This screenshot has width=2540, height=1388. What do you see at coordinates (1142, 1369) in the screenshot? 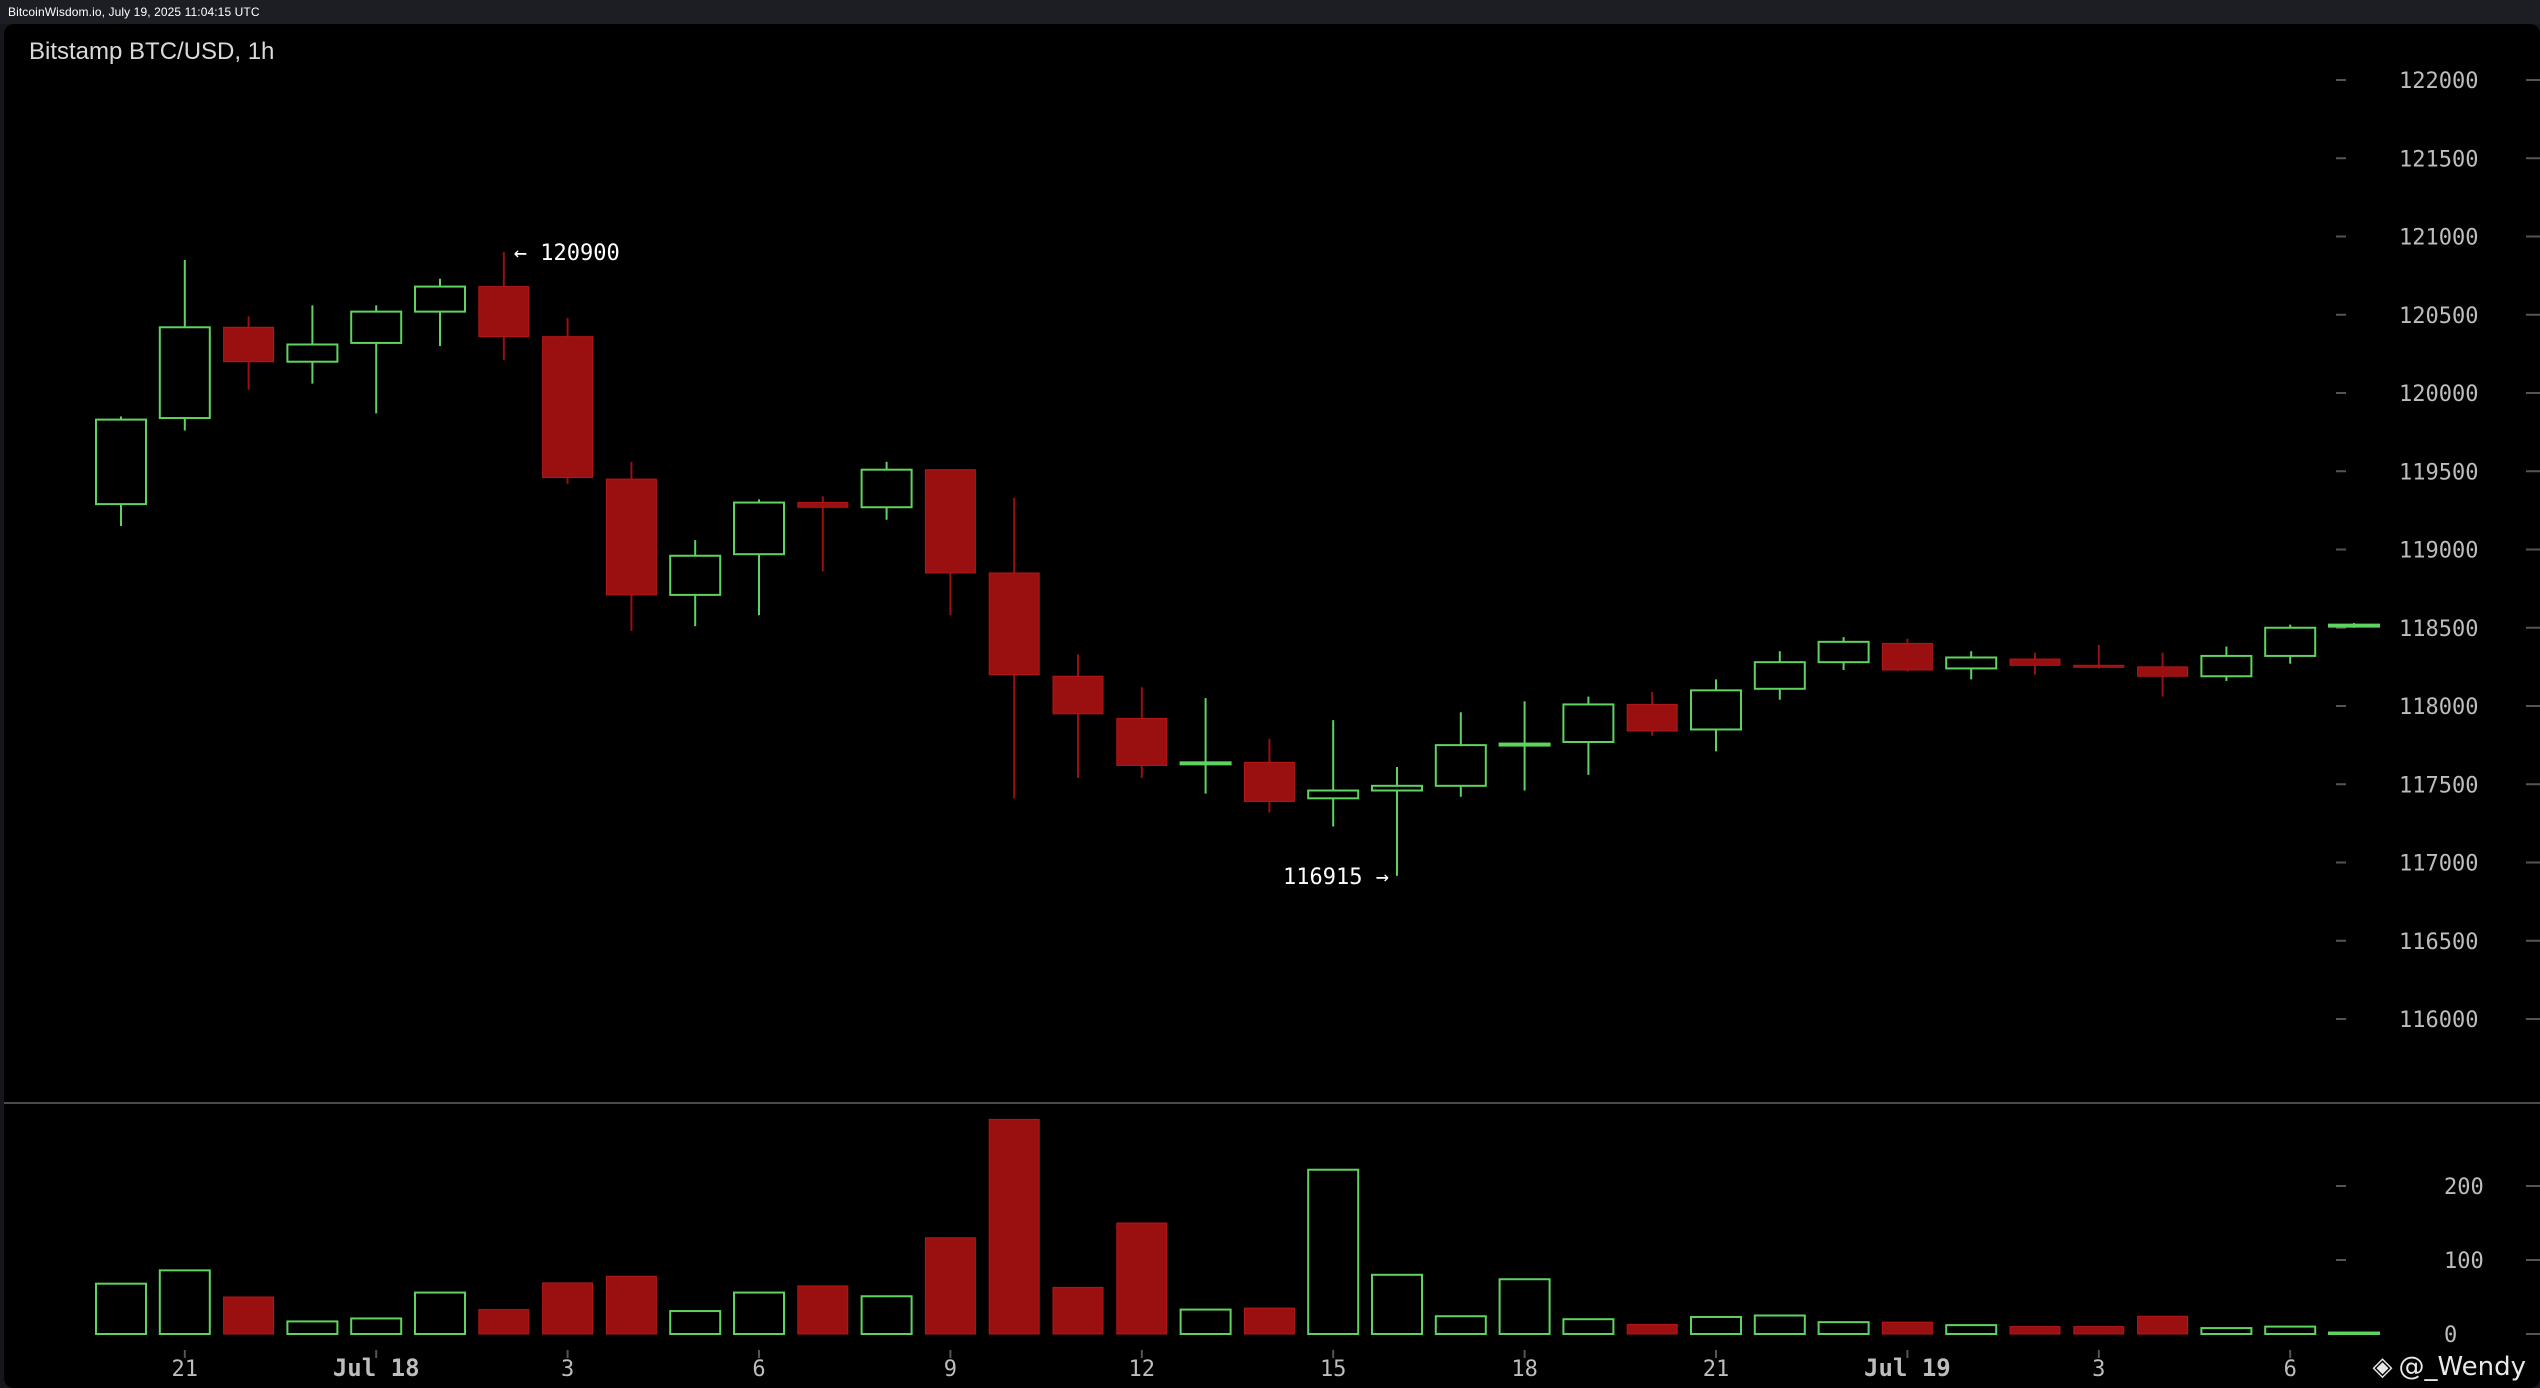
I see `time-tick-label: 12` at bounding box center [1142, 1369].